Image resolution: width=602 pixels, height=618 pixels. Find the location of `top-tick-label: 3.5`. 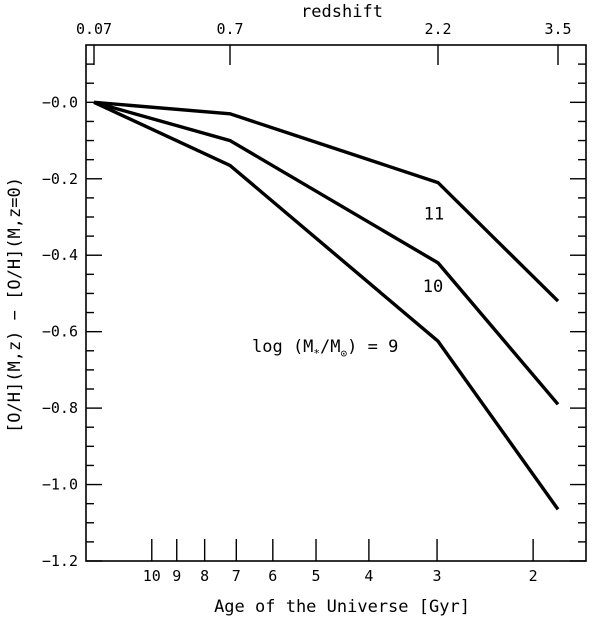

top-tick-label: 3.5 is located at coordinates (557, 29).